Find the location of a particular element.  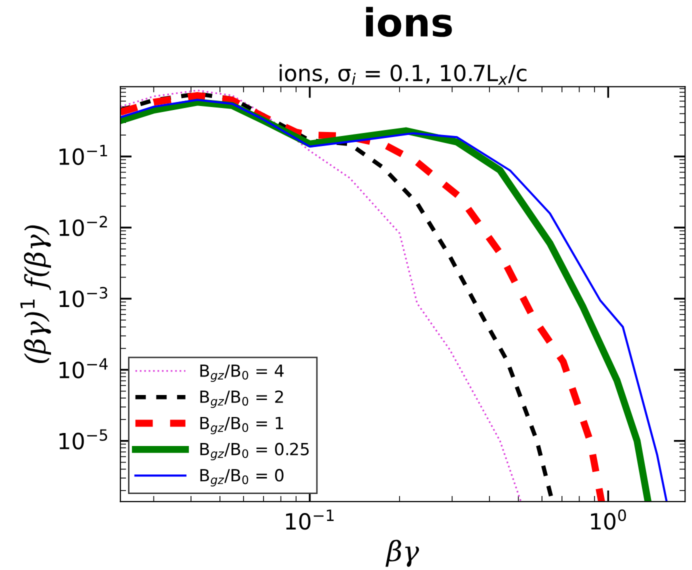

legend-label: B$_{gz}$/B$_{0}$ = 2 is located at coordinates (241, 399).